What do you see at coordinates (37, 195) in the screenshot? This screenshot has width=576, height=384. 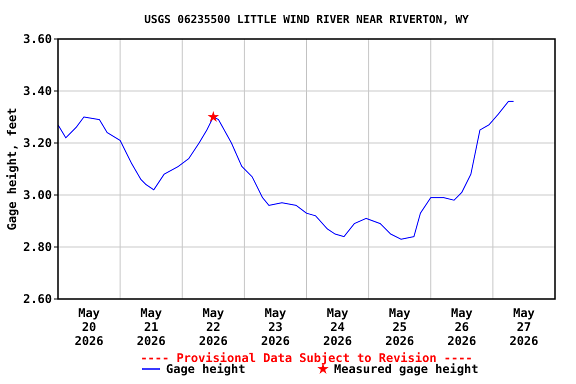 I see `y-tick-label: 3.00` at bounding box center [37, 195].